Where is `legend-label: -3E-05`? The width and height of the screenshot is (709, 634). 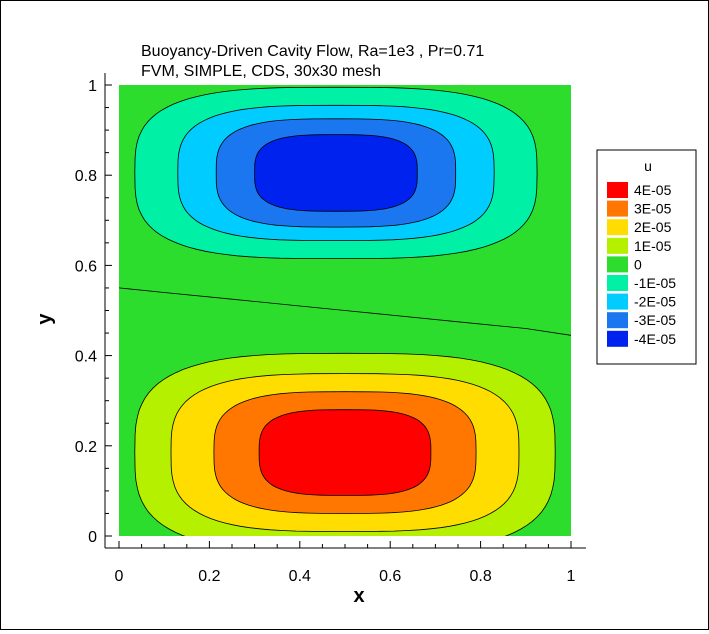 legend-label: -3E-05 is located at coordinates (655, 320).